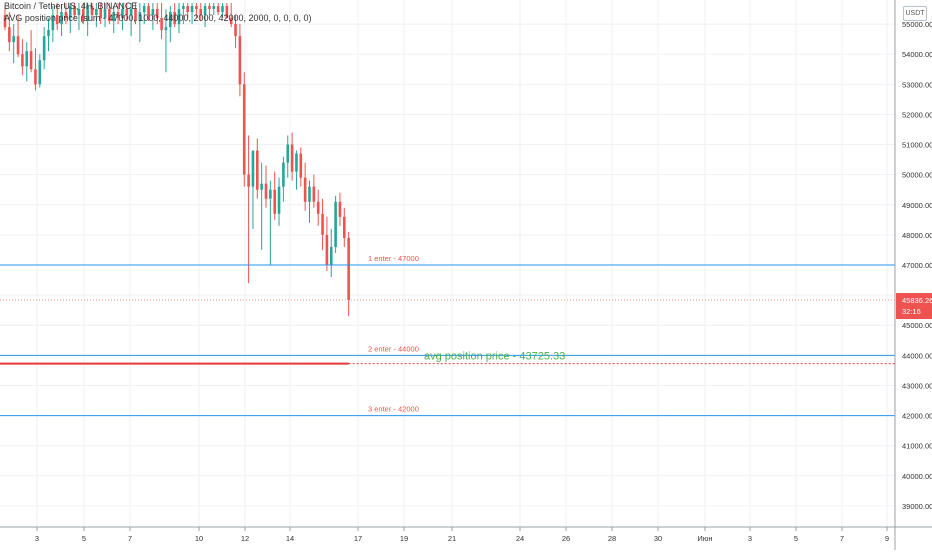  What do you see at coordinates (914, 306) in the screenshot?
I see `last-price-tag` at bounding box center [914, 306].